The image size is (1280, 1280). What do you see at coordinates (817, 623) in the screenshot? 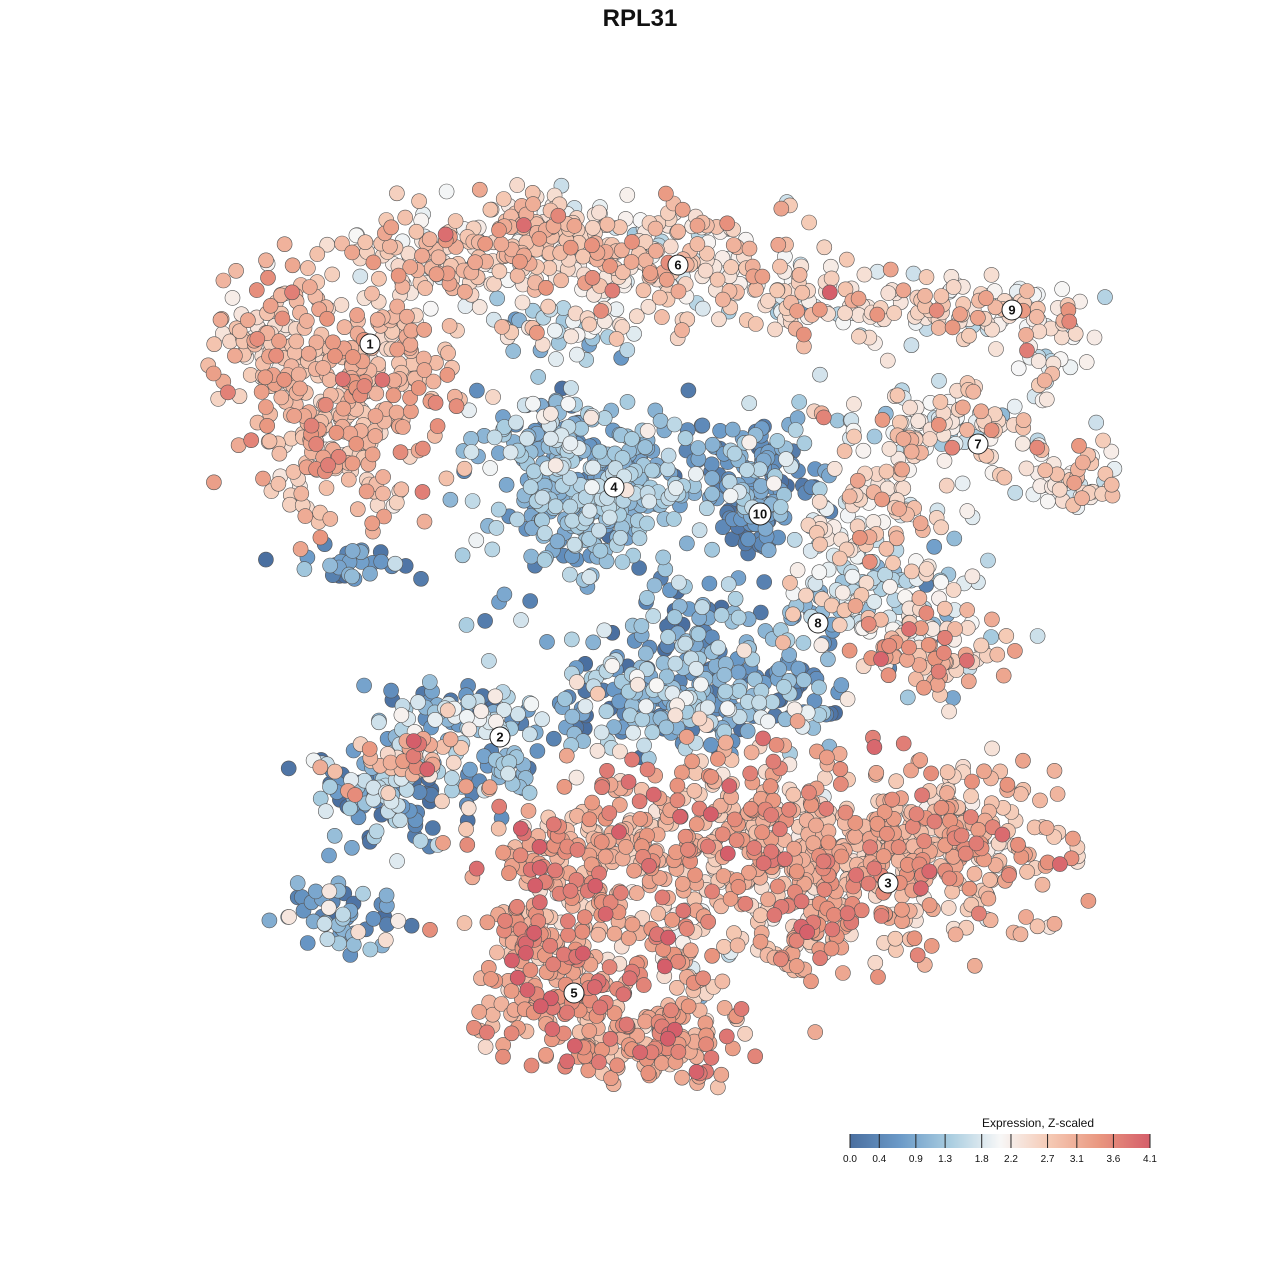
I see `cluster-label-text: 8` at bounding box center [817, 623].